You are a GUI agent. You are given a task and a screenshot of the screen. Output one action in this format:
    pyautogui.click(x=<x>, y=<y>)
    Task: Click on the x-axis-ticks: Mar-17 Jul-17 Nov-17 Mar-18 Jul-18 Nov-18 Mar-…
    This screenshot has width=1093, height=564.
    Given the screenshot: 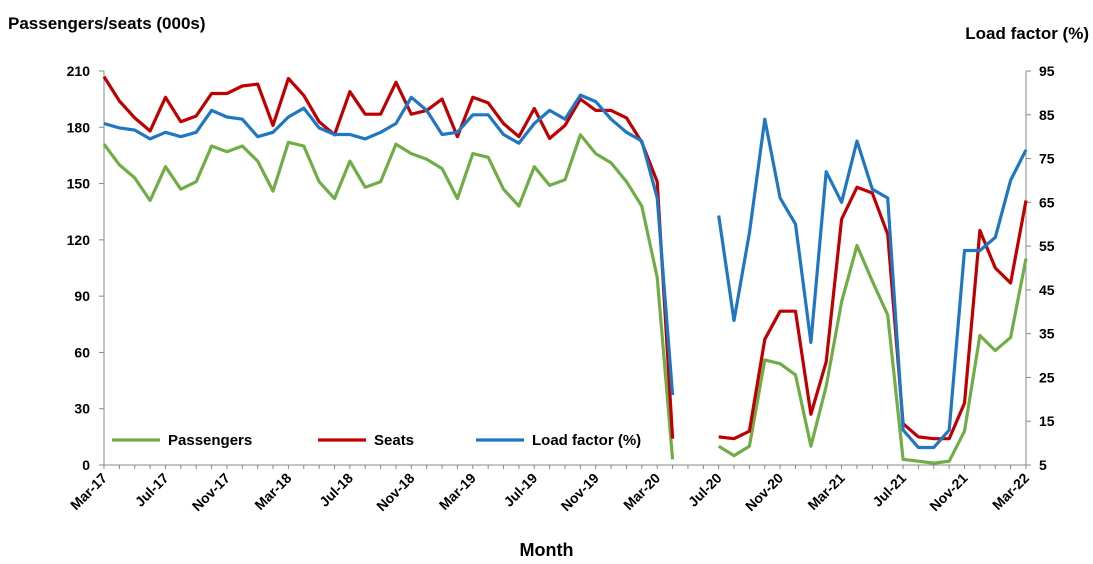 What is the action you would take?
    pyautogui.click(x=549, y=489)
    